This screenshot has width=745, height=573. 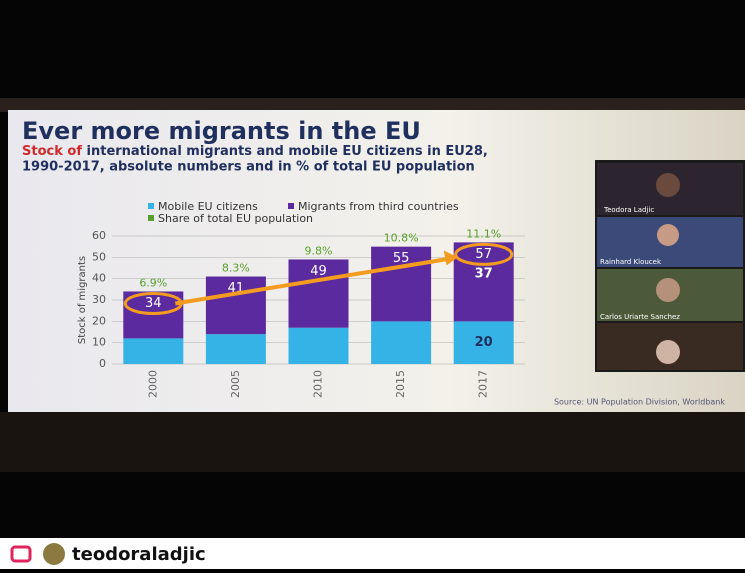 What do you see at coordinates (450, 258) in the screenshot?
I see `arrow-head` at bounding box center [450, 258].